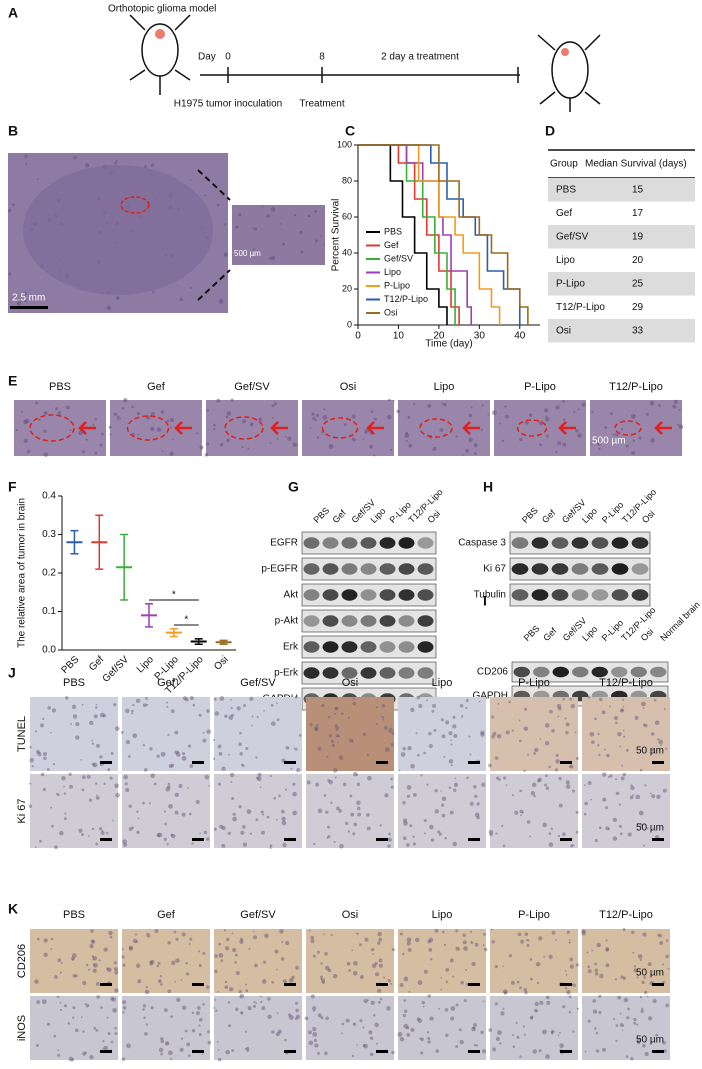  Describe the element at coordinates (347, 180) in the screenshot. I see `y-tick-label: 80` at that location.